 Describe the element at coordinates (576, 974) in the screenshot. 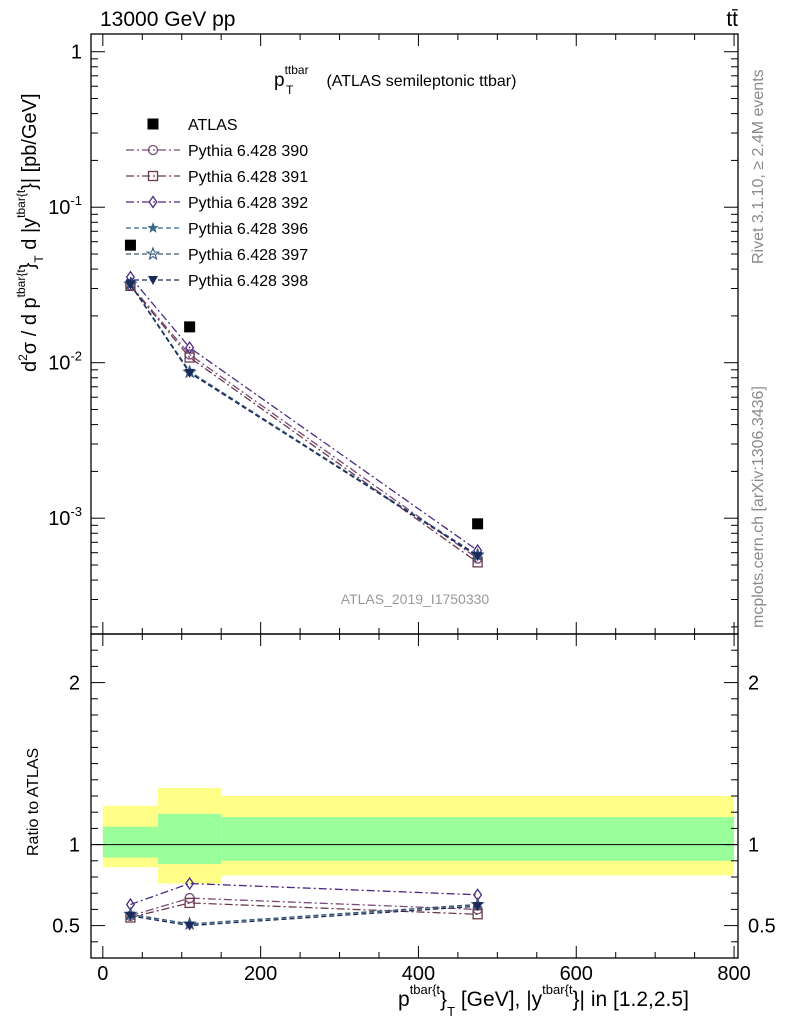

I see `x-tick-label: 600` at that location.